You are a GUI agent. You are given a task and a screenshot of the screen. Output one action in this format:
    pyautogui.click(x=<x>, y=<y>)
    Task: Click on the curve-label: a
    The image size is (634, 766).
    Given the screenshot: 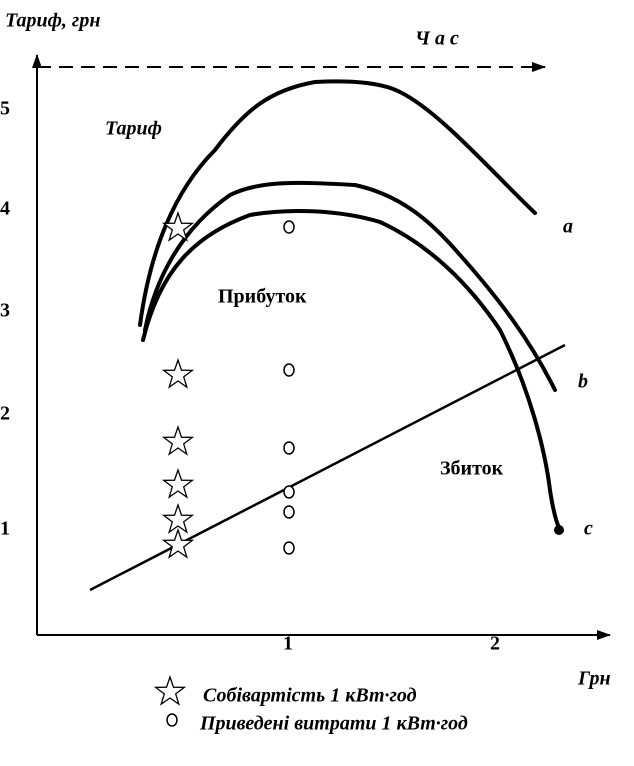 What is the action you would take?
    pyautogui.click(x=568, y=227)
    